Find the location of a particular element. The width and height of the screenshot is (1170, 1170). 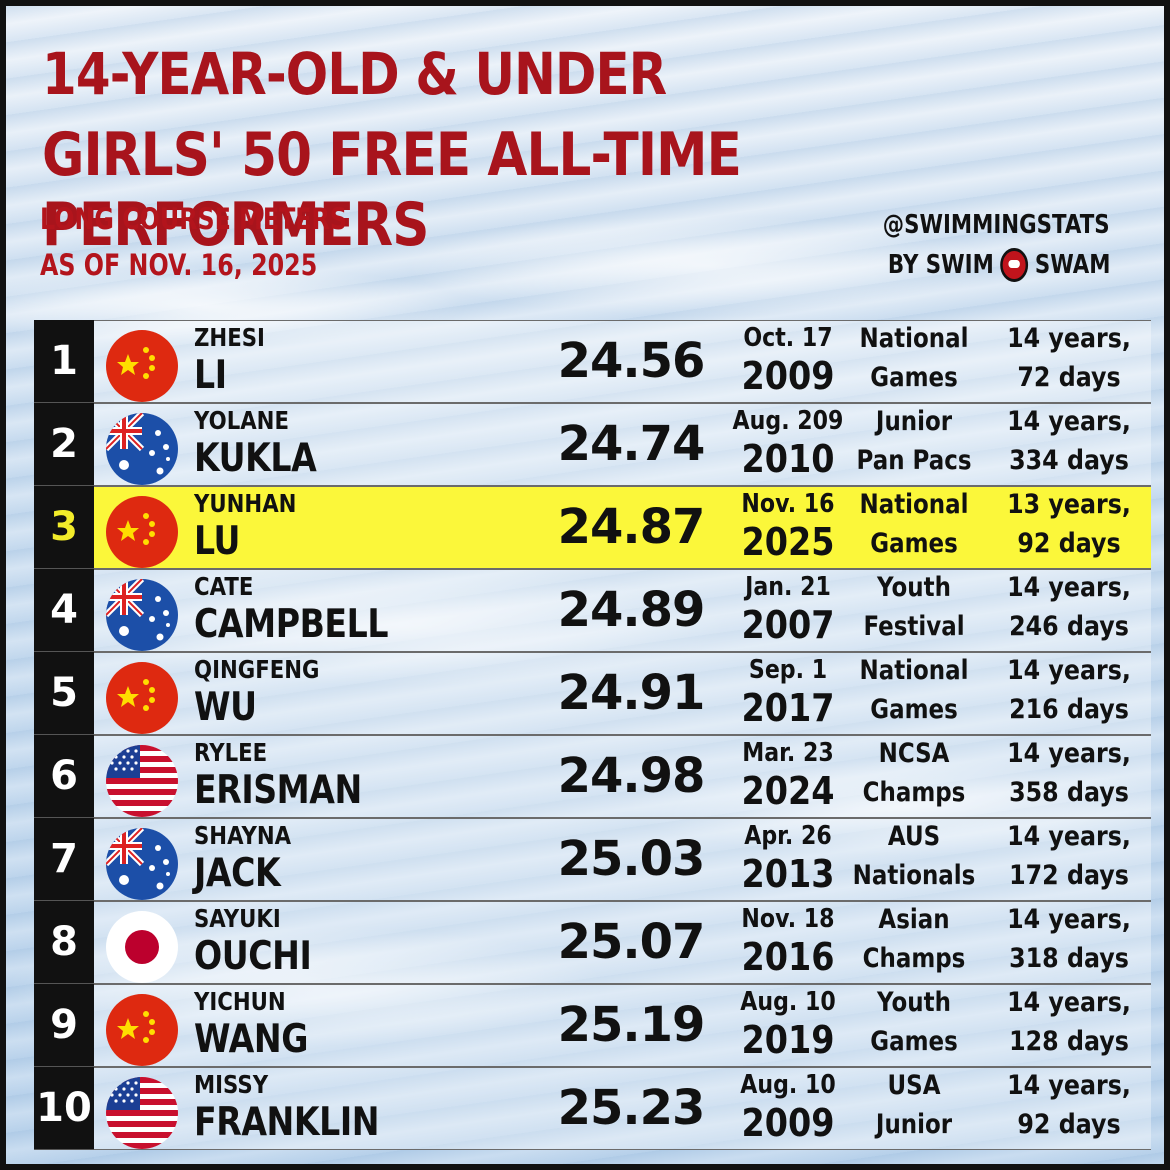

date-month-day: Jan. 21 is located at coordinates (788, 587).